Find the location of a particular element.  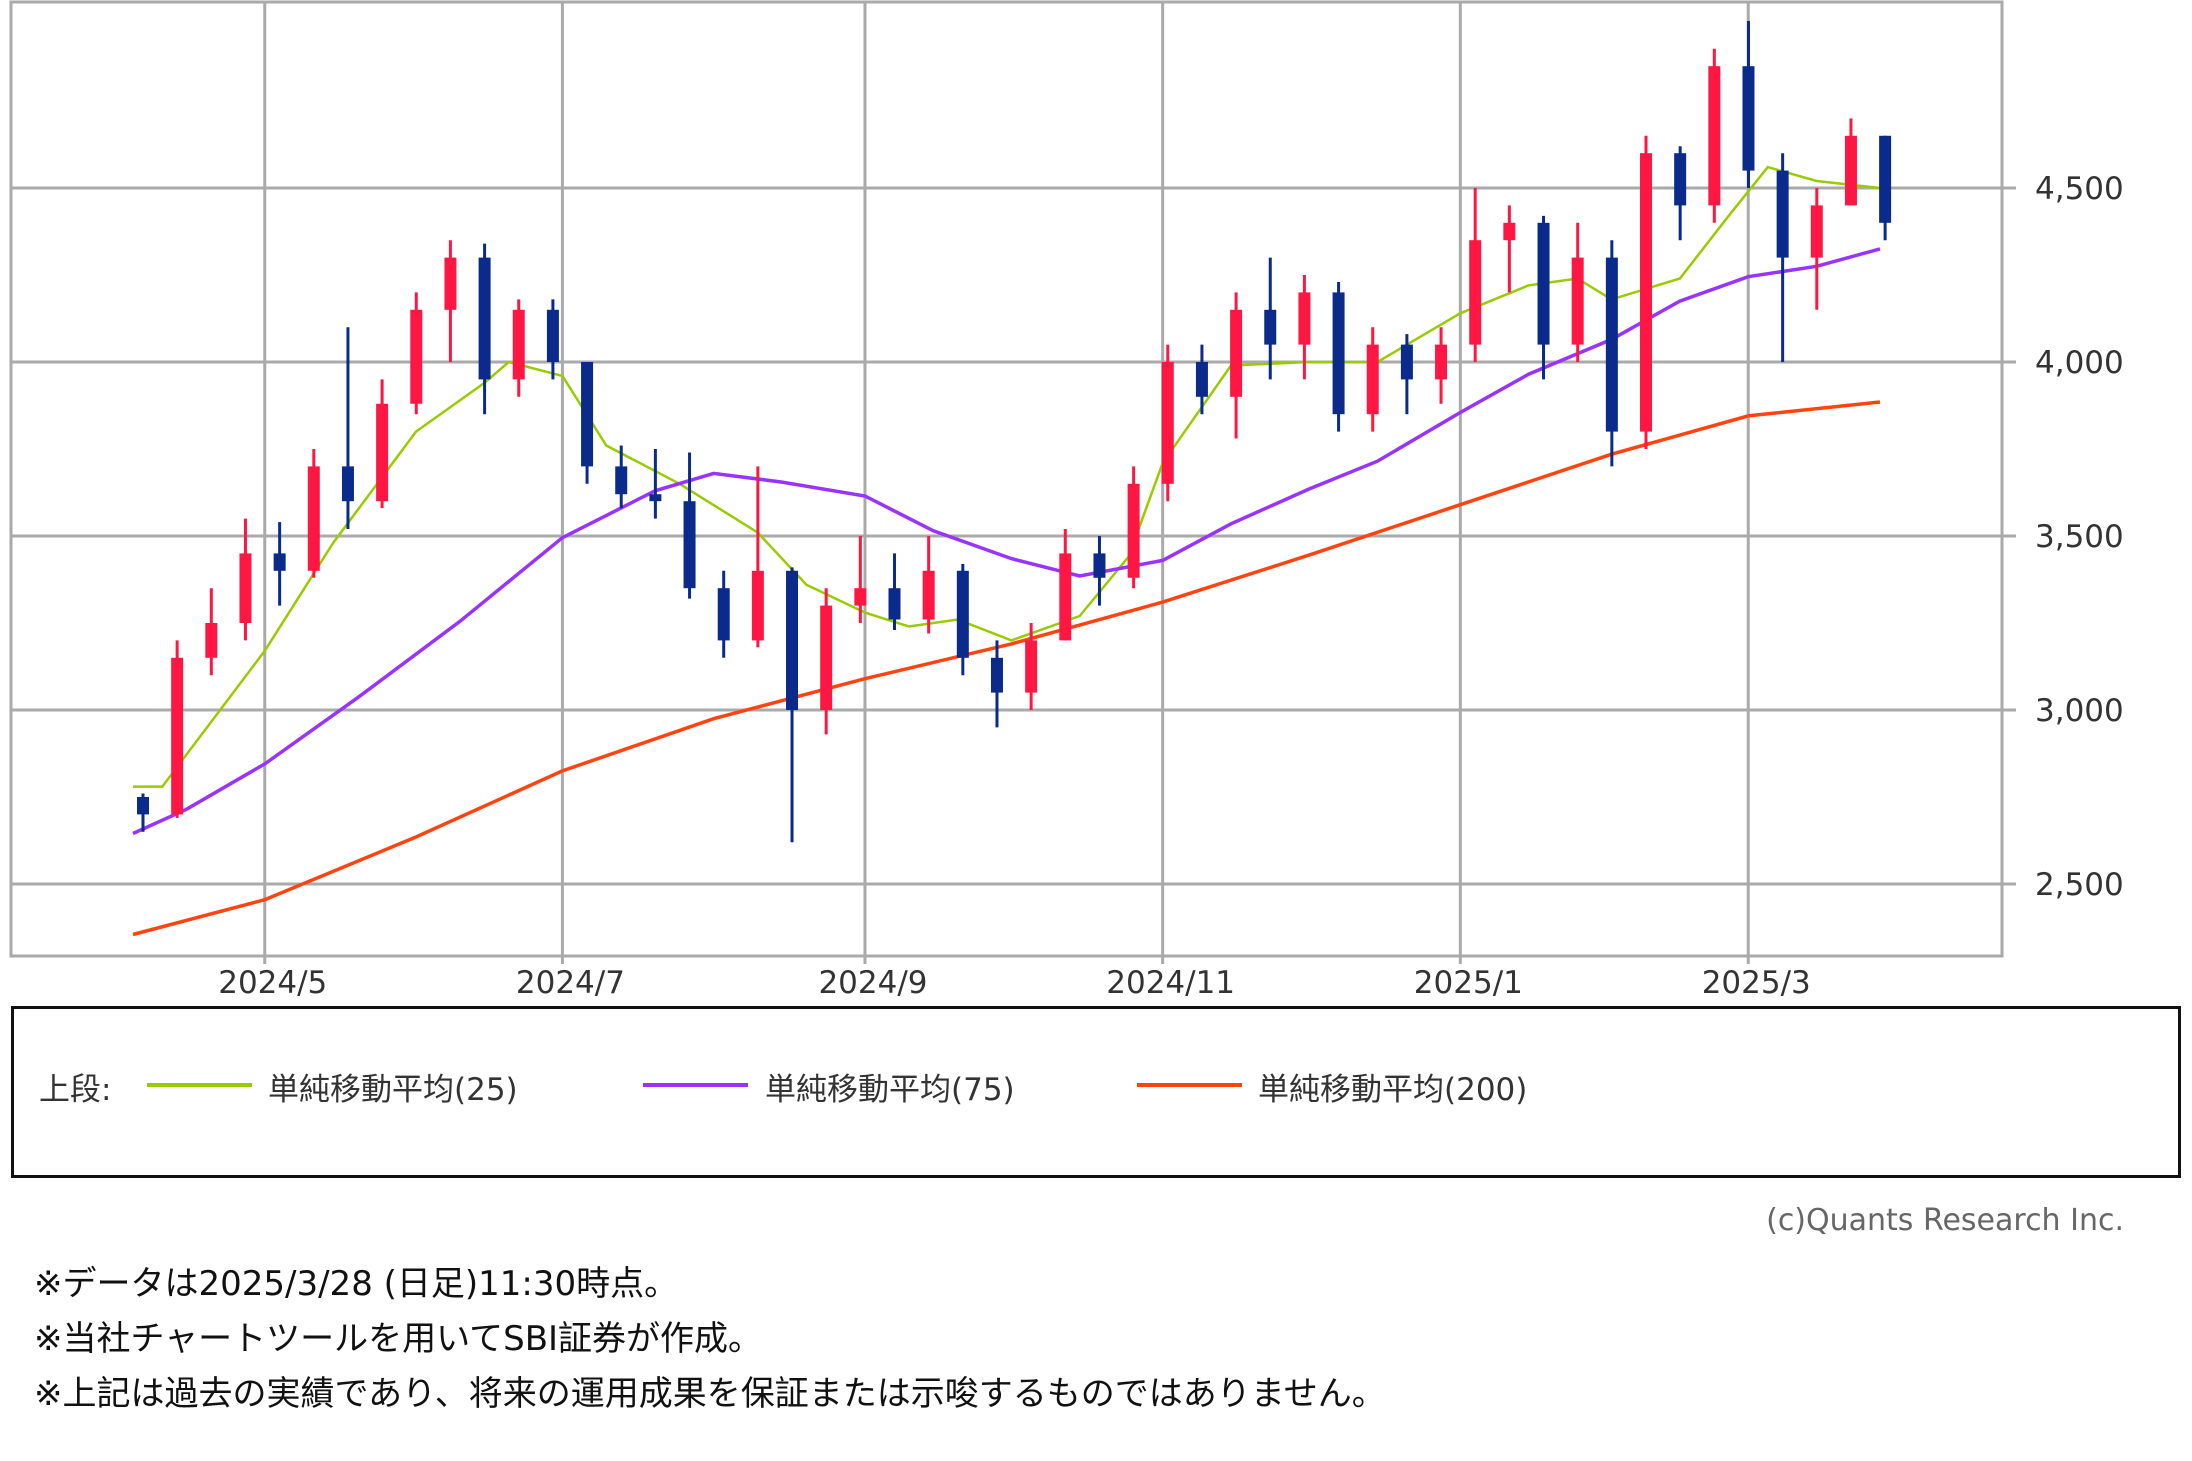

legend-prefix: 上段: is located at coordinates (75, 1090).